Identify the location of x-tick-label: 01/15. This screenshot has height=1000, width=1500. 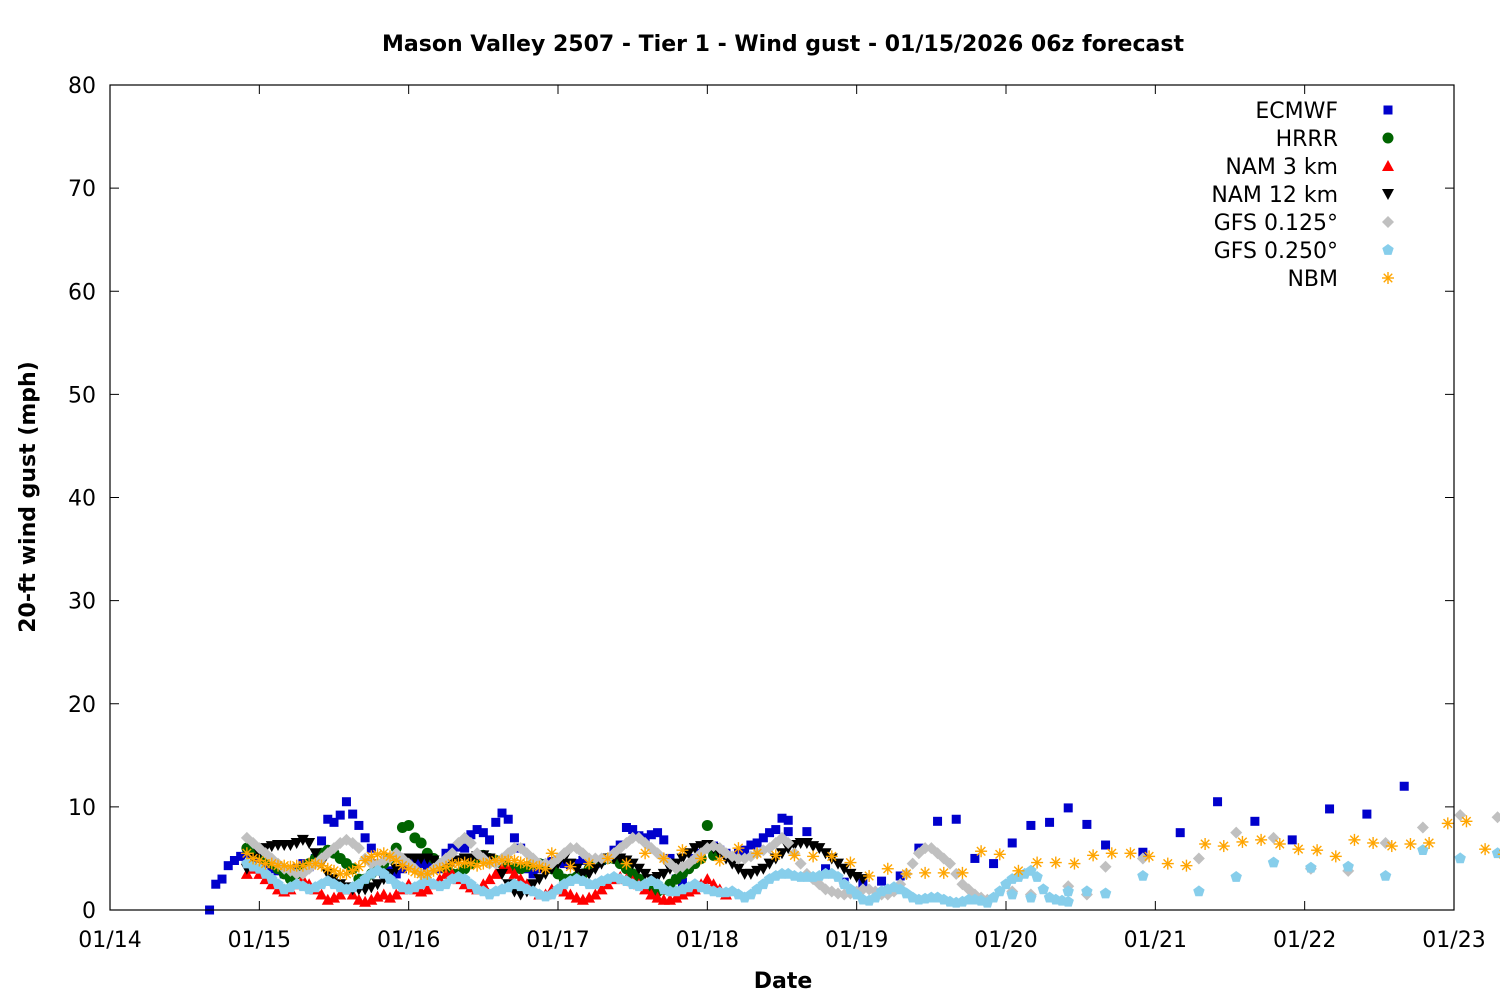
(259, 940).